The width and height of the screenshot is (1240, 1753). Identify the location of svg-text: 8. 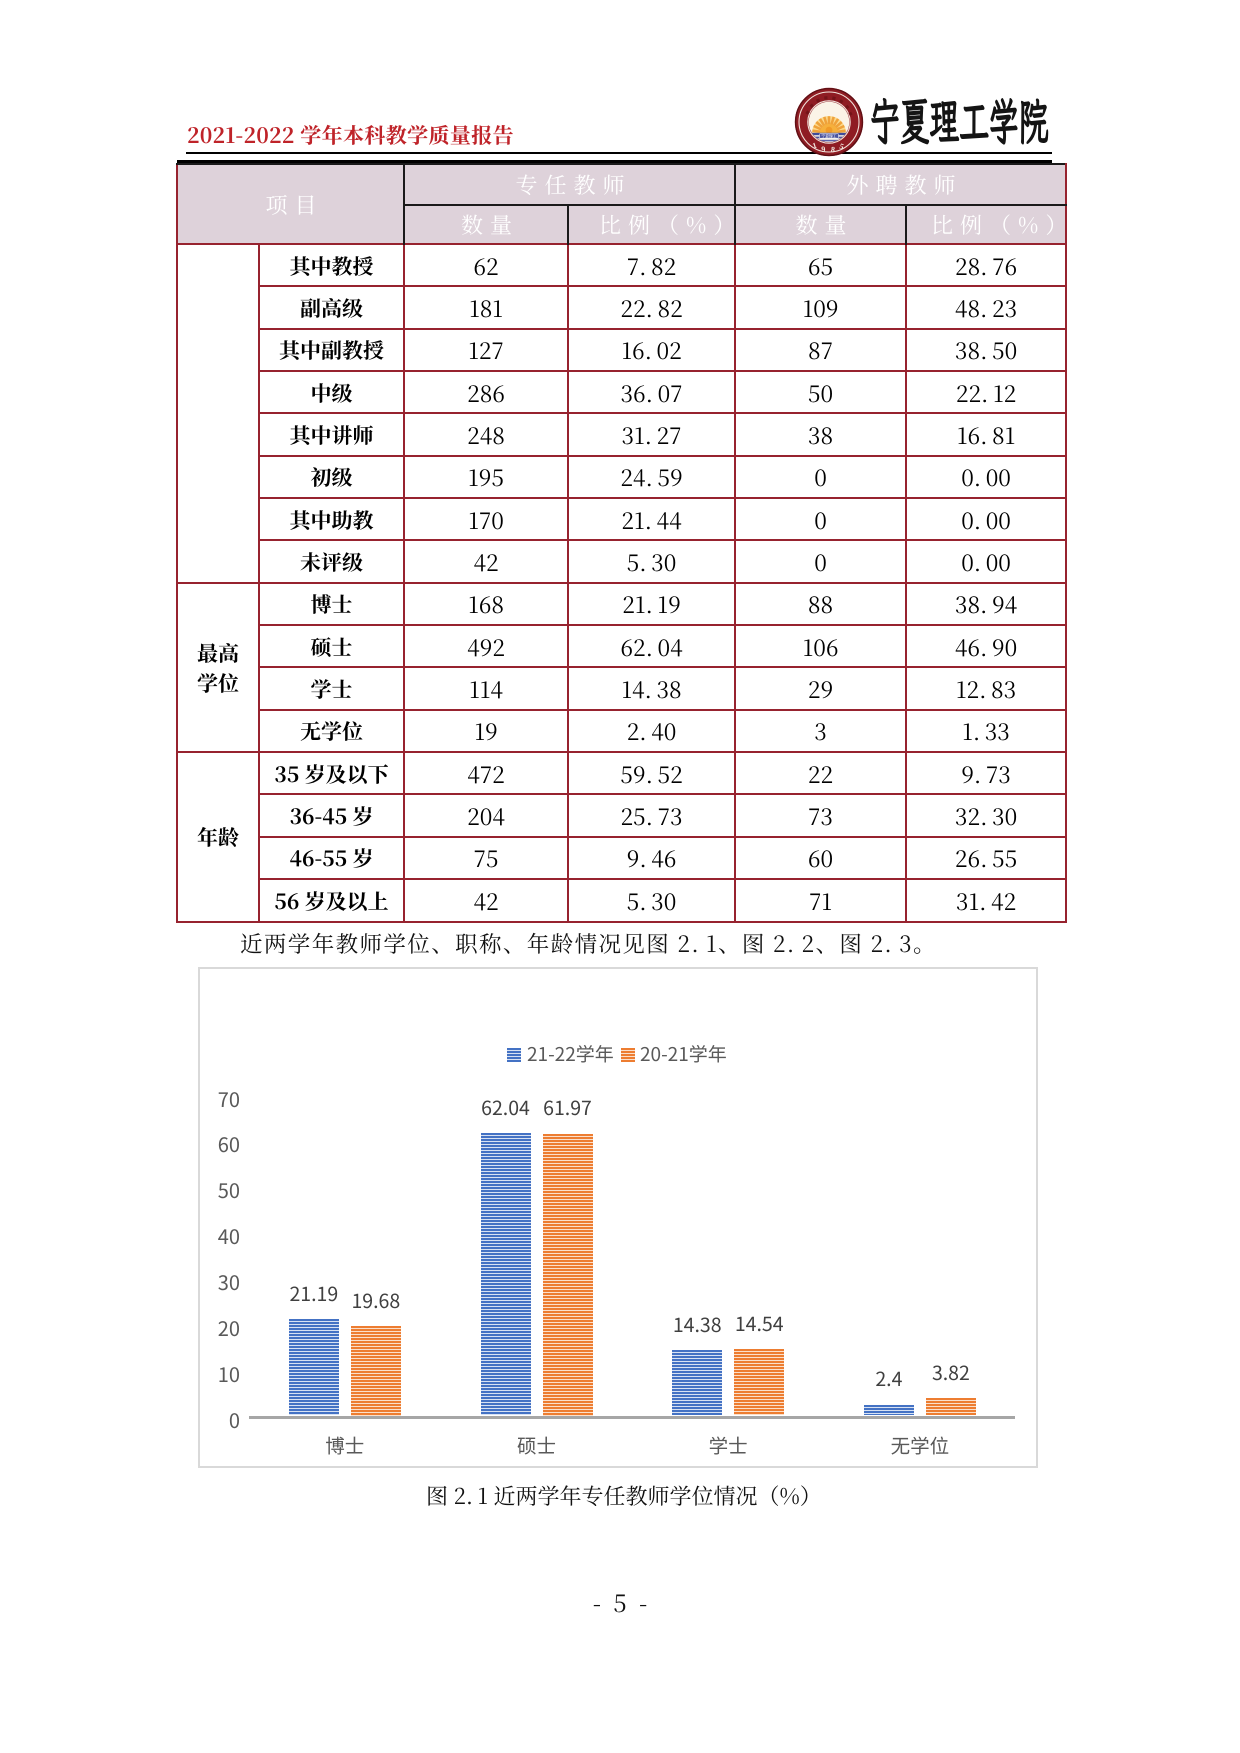
(832, 149).